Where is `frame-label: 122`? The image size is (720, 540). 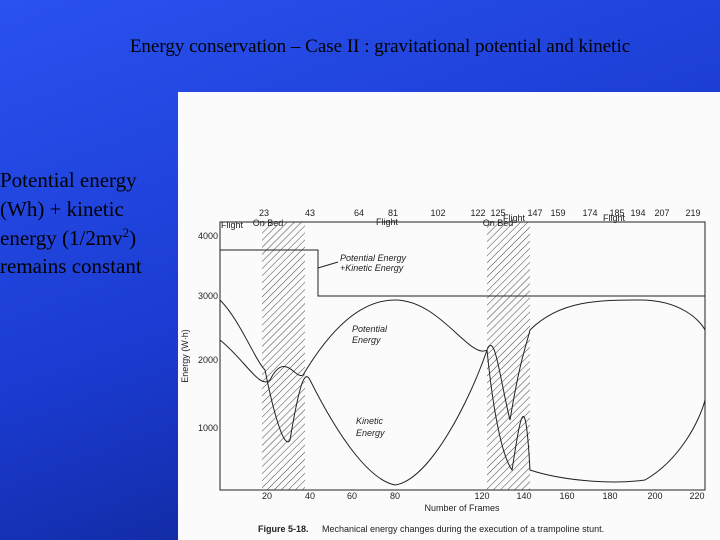
frame-label: 122 is located at coordinates (477, 213).